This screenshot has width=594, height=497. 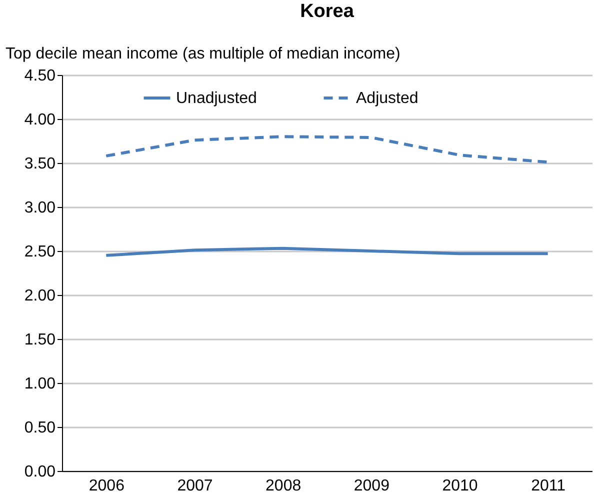 I want to click on y-tick-label: 4.00, so click(x=40, y=120).